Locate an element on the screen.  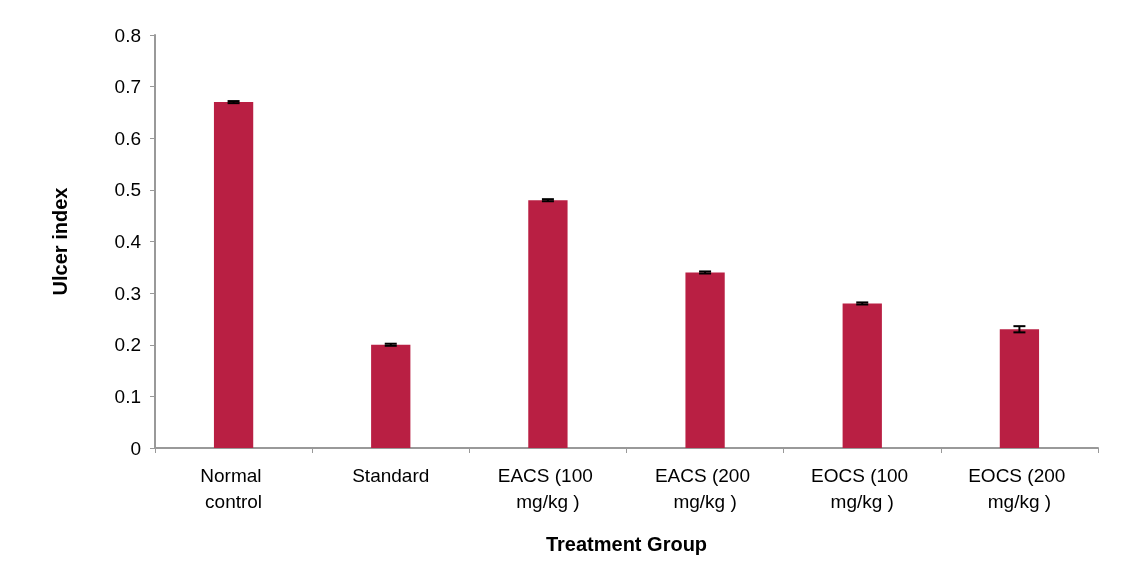
y-tick-label: 0.5 is located at coordinates (127, 190).